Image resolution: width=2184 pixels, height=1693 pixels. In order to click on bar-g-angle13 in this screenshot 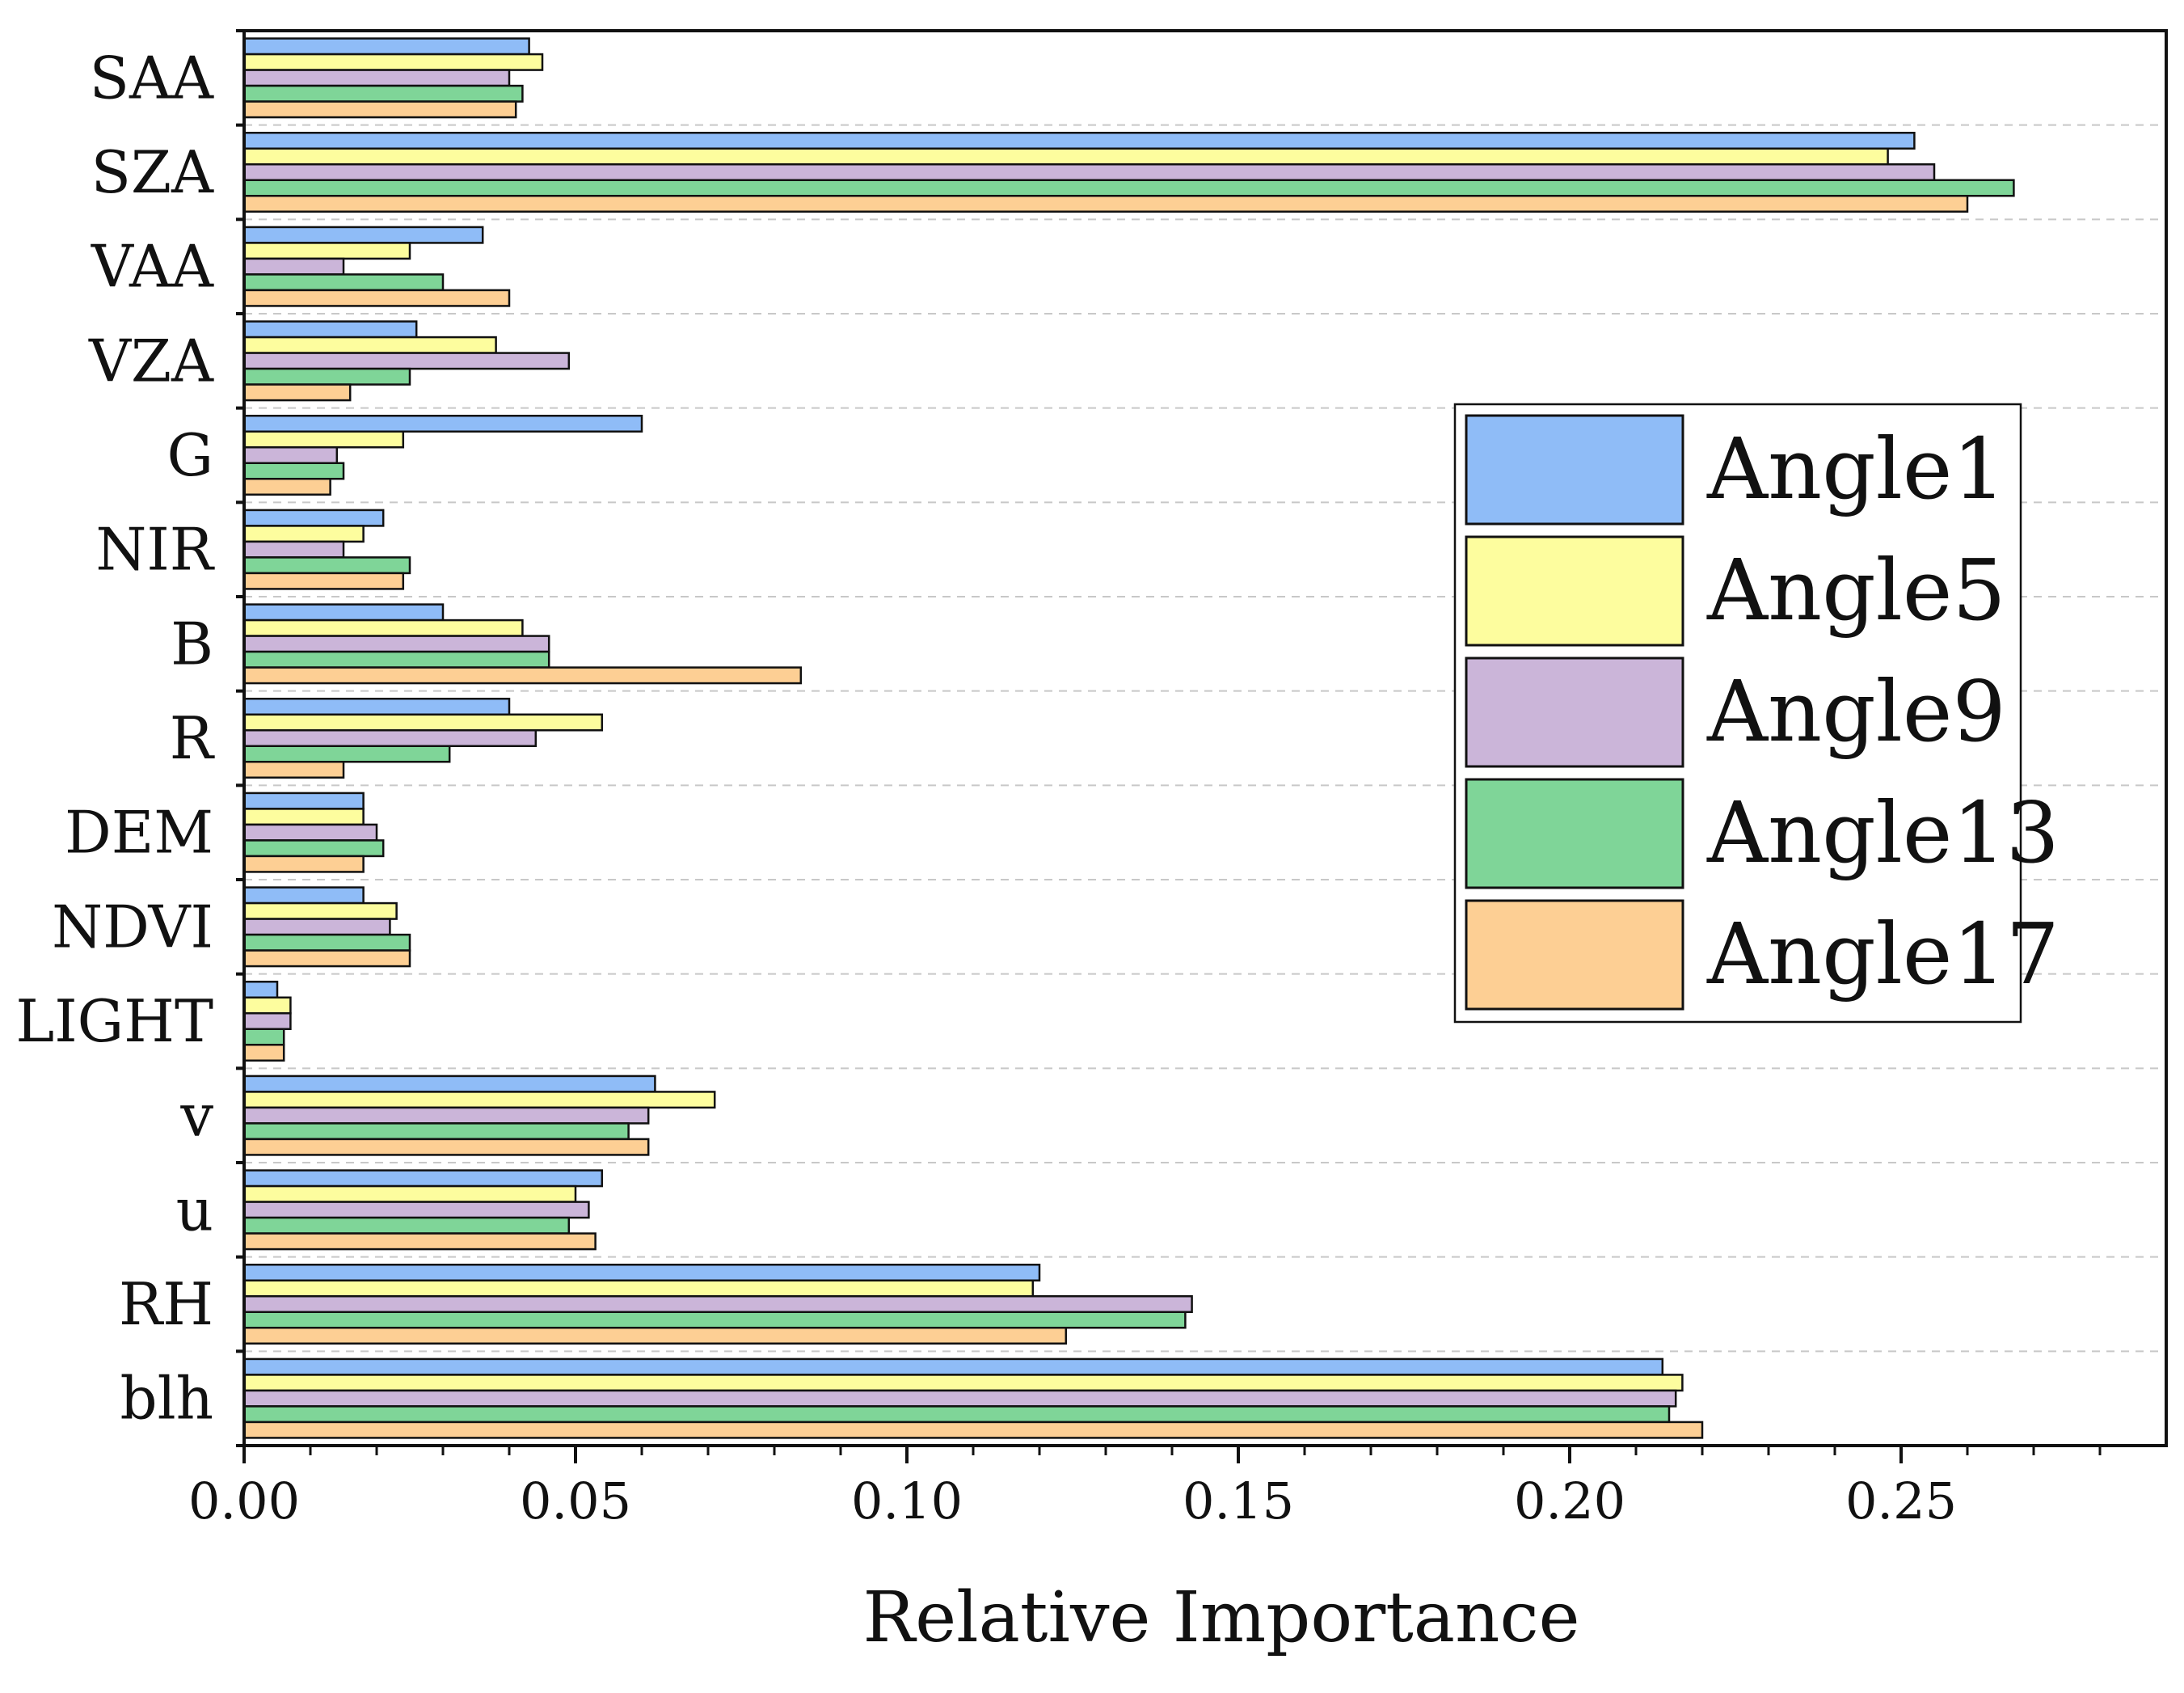, I will do `click(293, 471)`.